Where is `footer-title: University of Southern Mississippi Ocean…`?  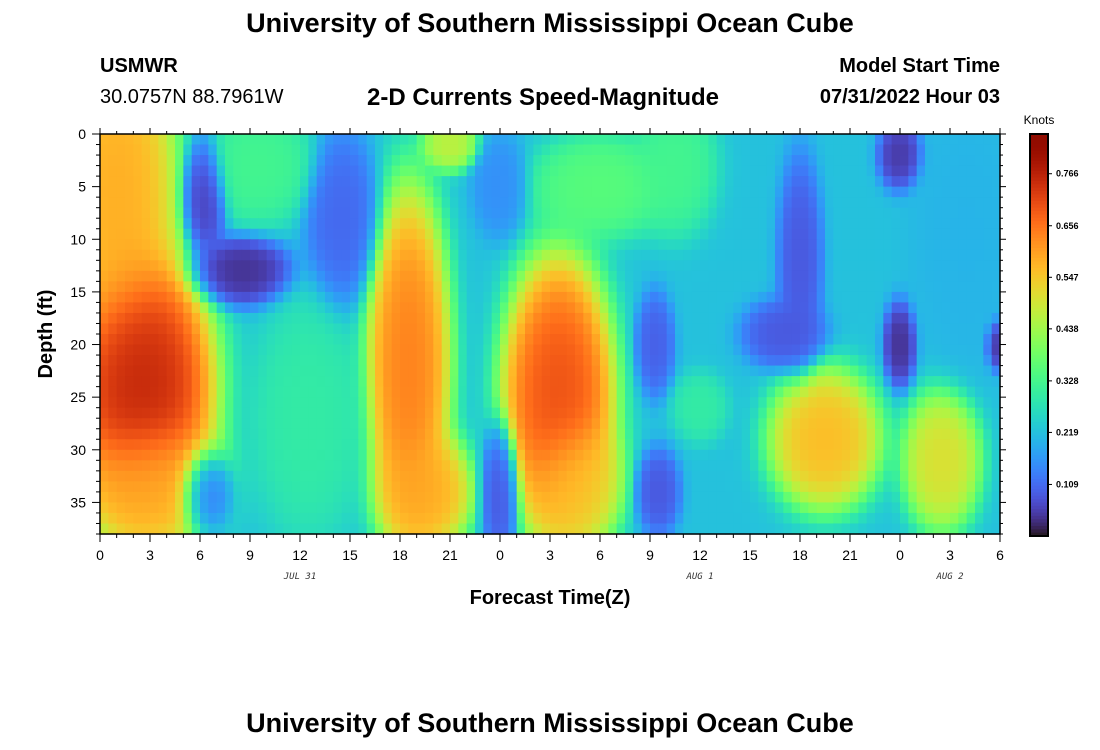
footer-title: University of Southern Mississippi Ocean… is located at coordinates (550, 723).